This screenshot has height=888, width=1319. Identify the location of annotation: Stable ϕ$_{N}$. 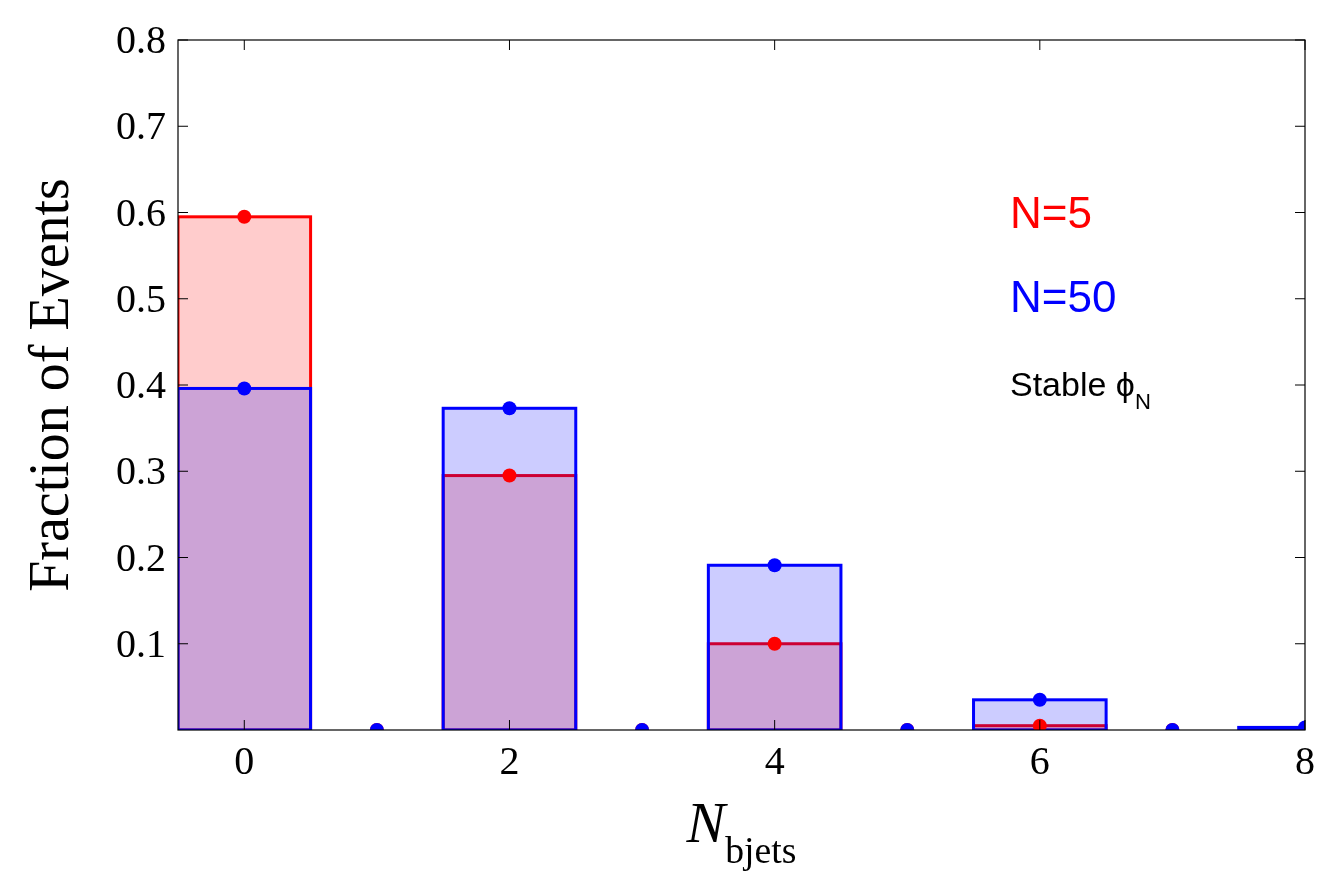
(1080, 389).